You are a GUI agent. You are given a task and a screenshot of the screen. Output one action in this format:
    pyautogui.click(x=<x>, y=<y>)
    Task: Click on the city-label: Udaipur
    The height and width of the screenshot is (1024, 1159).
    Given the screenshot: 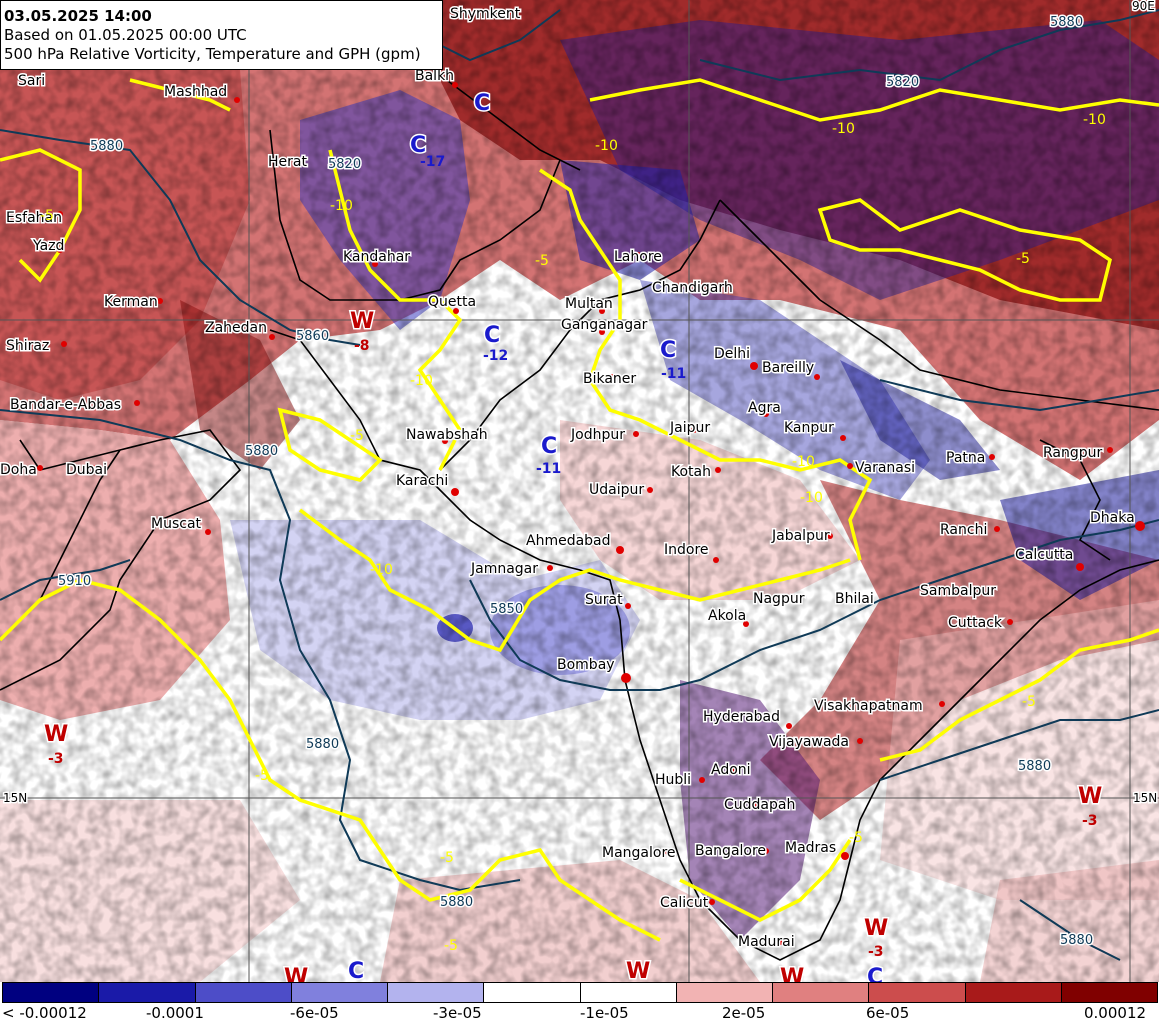 What is the action you would take?
    pyautogui.click(x=616, y=490)
    